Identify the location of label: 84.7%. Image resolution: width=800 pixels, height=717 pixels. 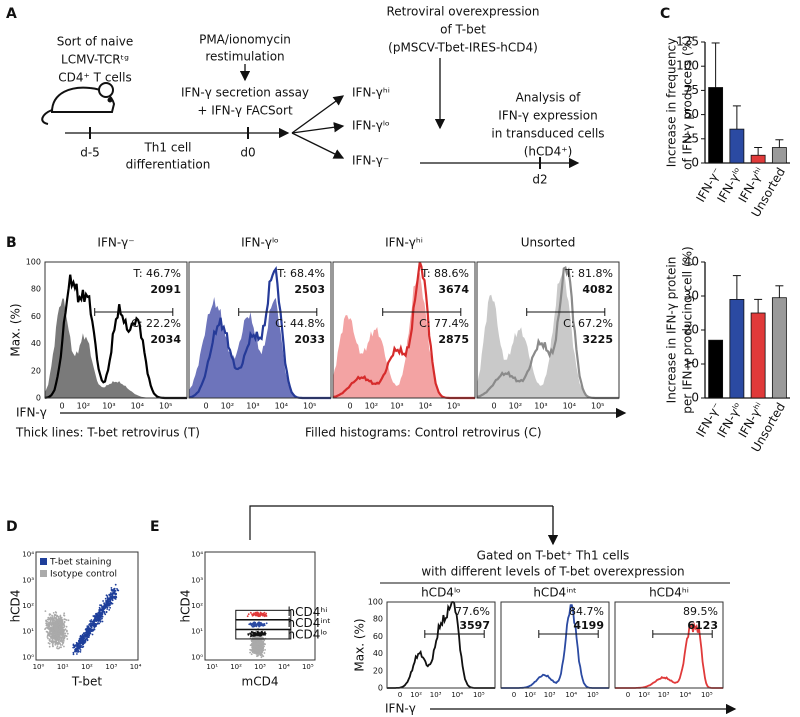
(586, 611).